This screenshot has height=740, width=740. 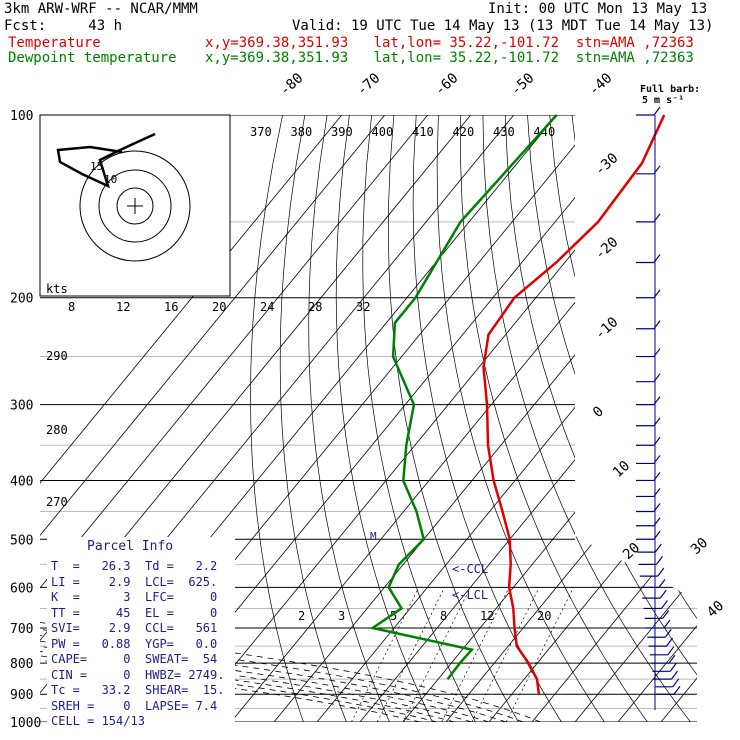 I want to click on parcel-row-left: CELL = 154/13, so click(x=98, y=721).